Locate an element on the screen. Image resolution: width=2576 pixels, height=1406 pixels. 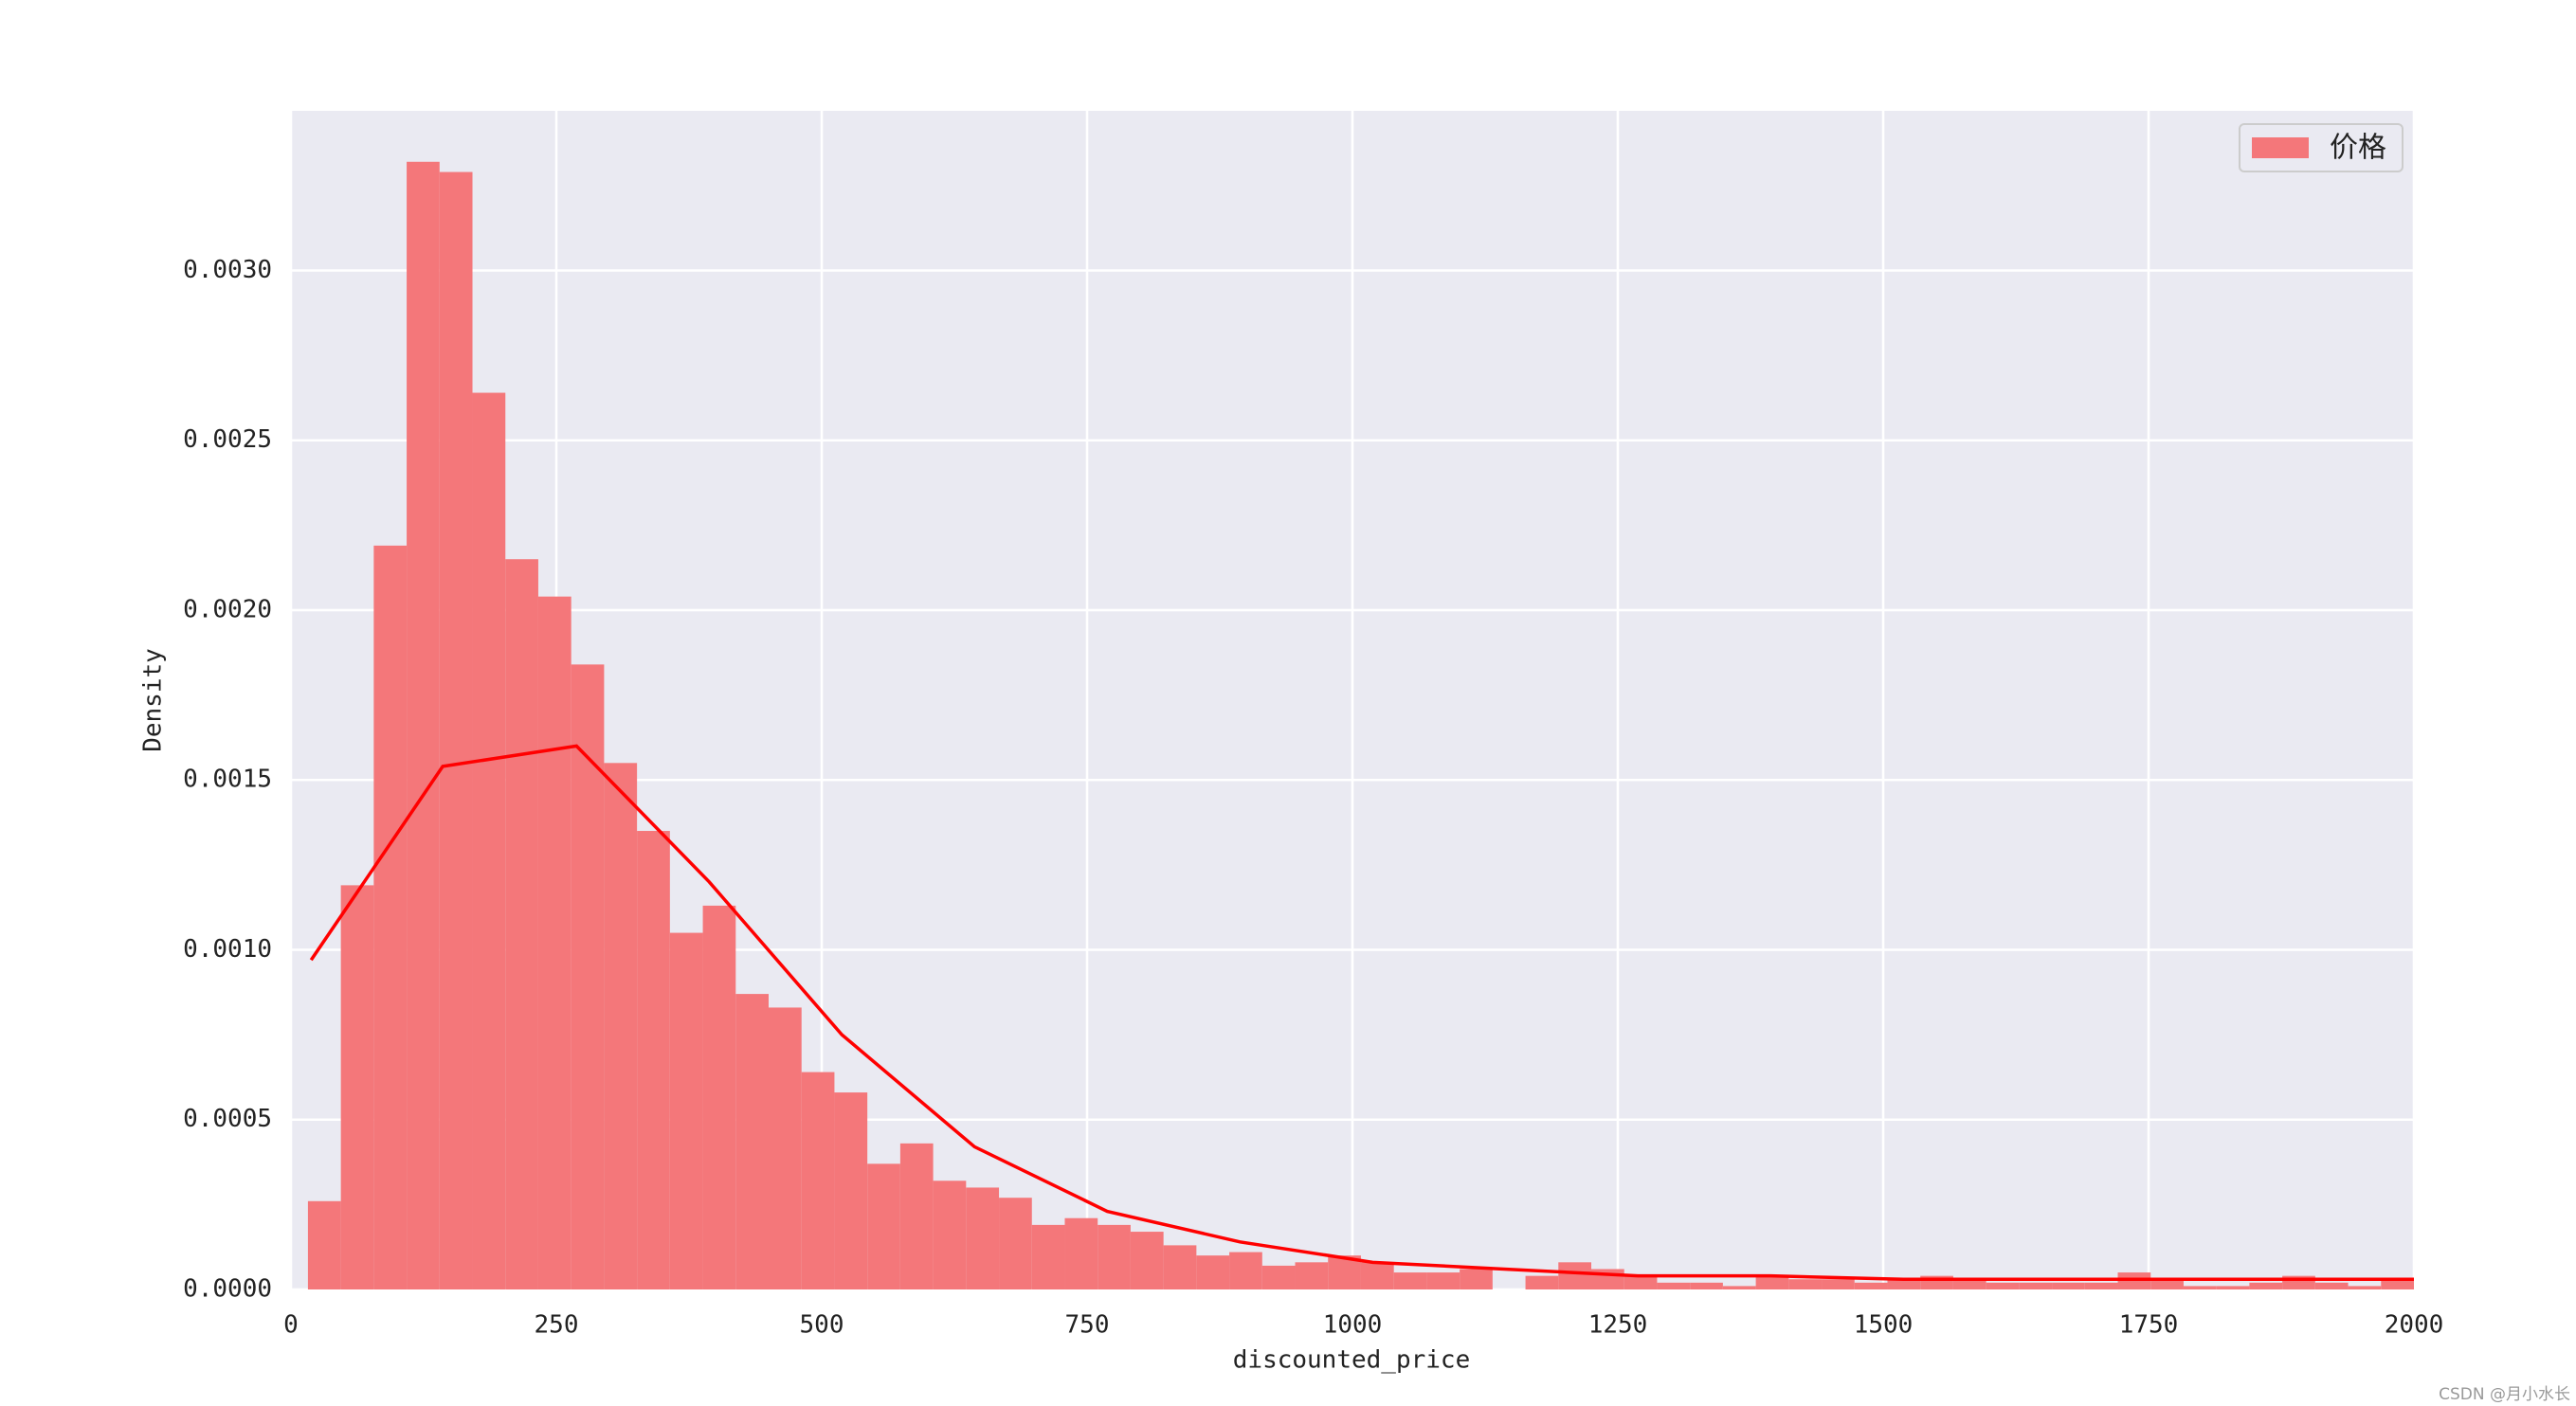
x-tick-label: 1250 is located at coordinates (1618, 1326).